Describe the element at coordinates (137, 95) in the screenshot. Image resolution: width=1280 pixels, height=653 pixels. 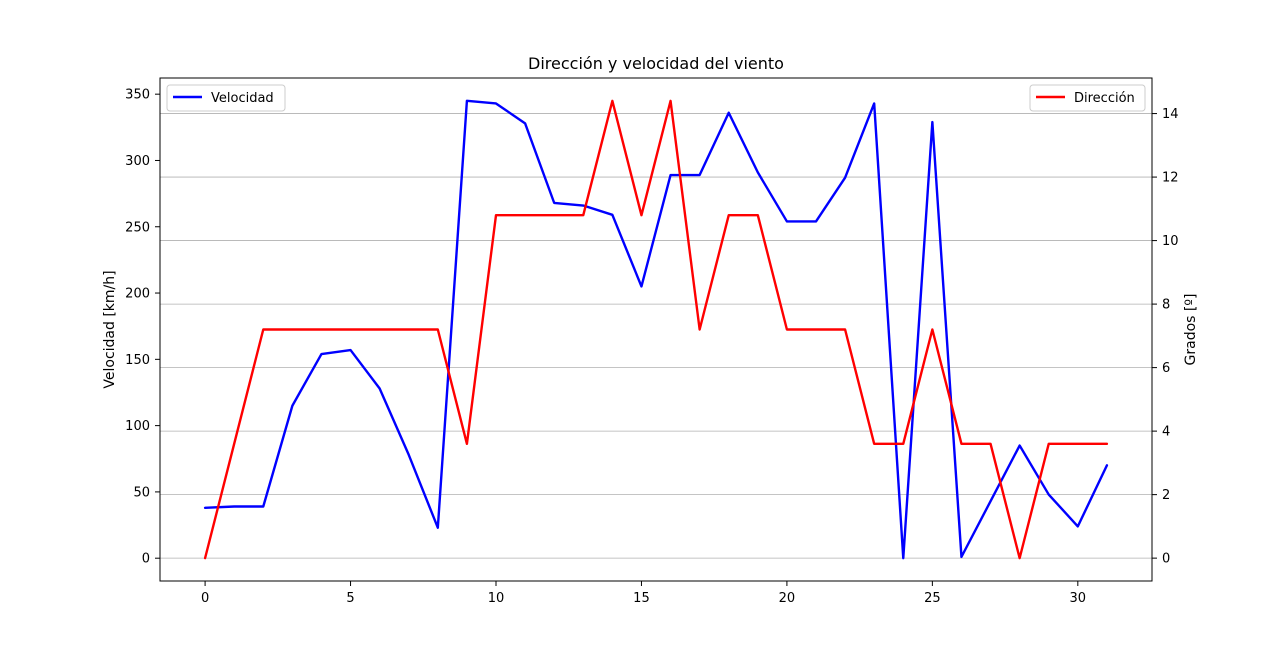
I see `y-tick-label: 350` at that location.